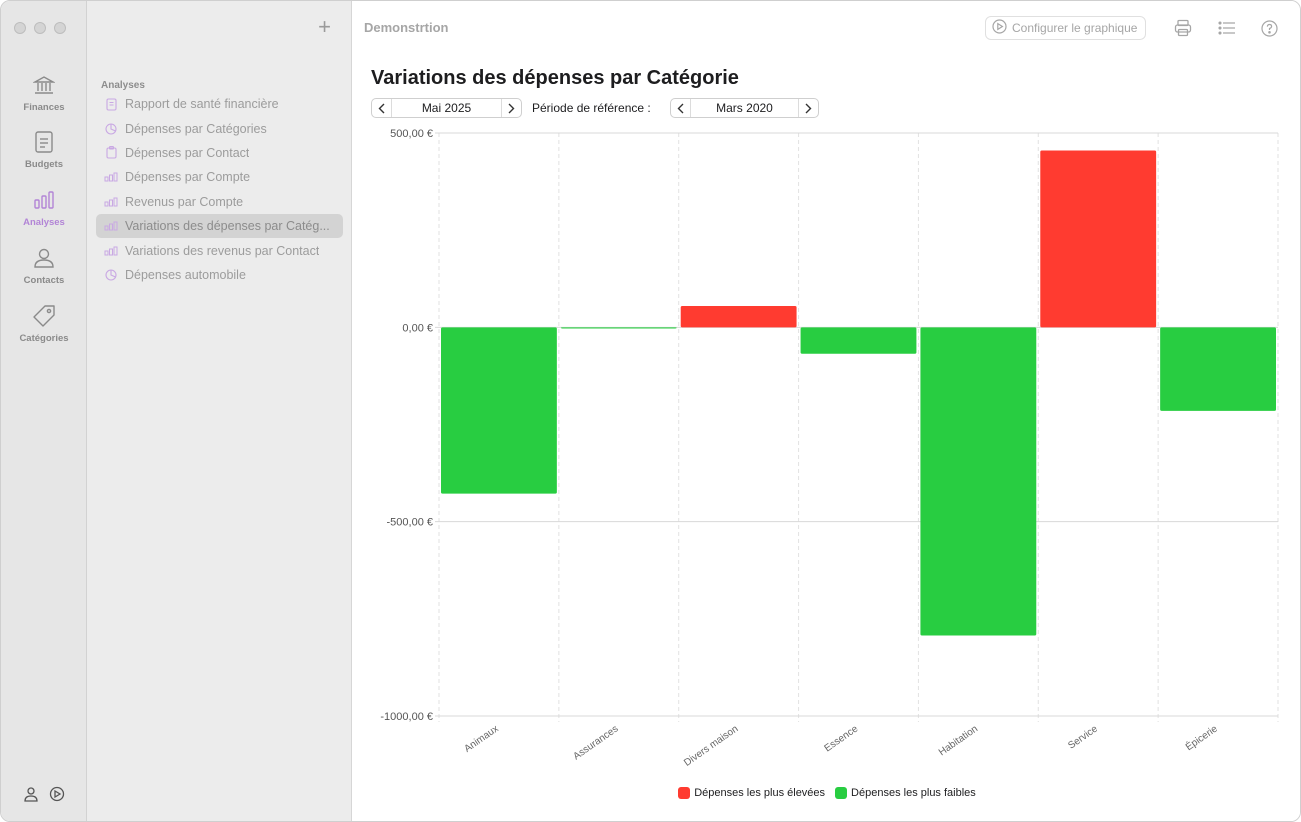  I want to click on rail-item-label: Catégories, so click(44, 338).